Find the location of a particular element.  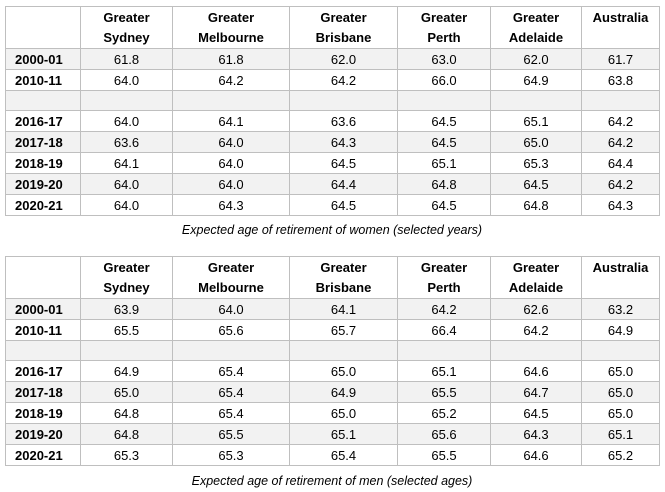

year-cell: 2018-19 is located at coordinates (43, 413).